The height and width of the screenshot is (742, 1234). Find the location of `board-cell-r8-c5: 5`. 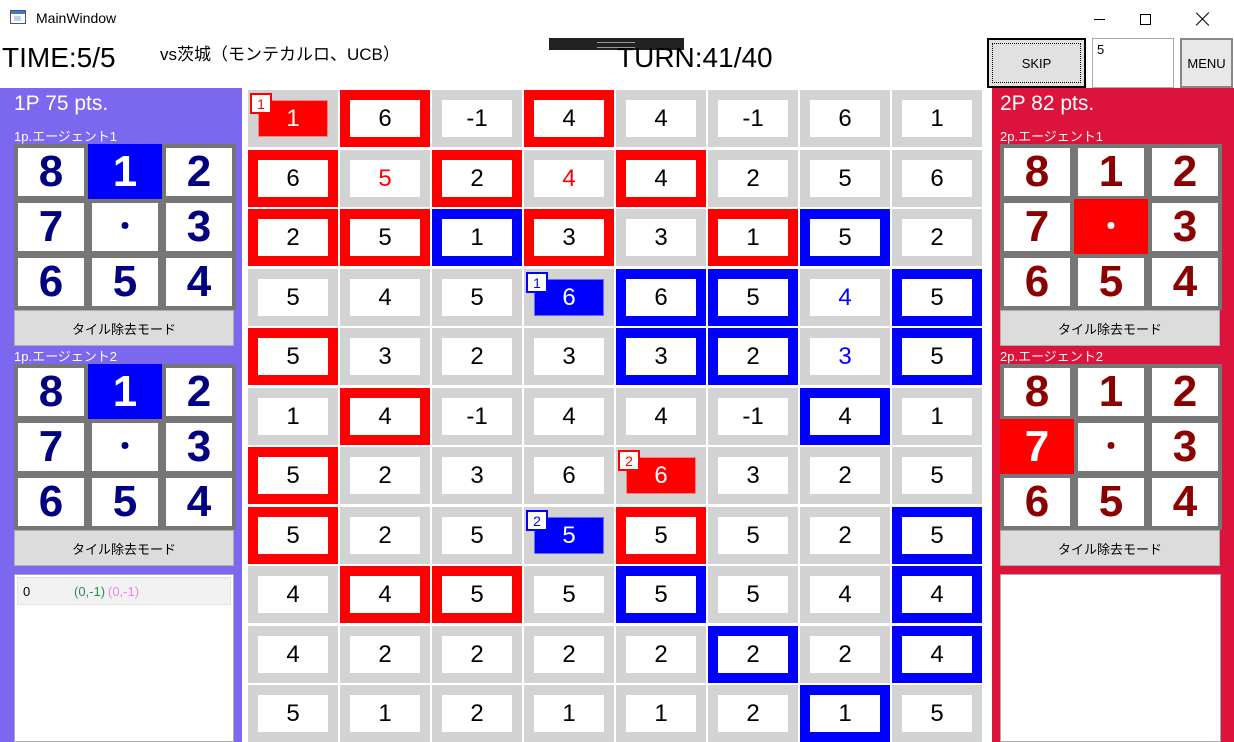

board-cell-r8-c5: 5 is located at coordinates (753, 594).